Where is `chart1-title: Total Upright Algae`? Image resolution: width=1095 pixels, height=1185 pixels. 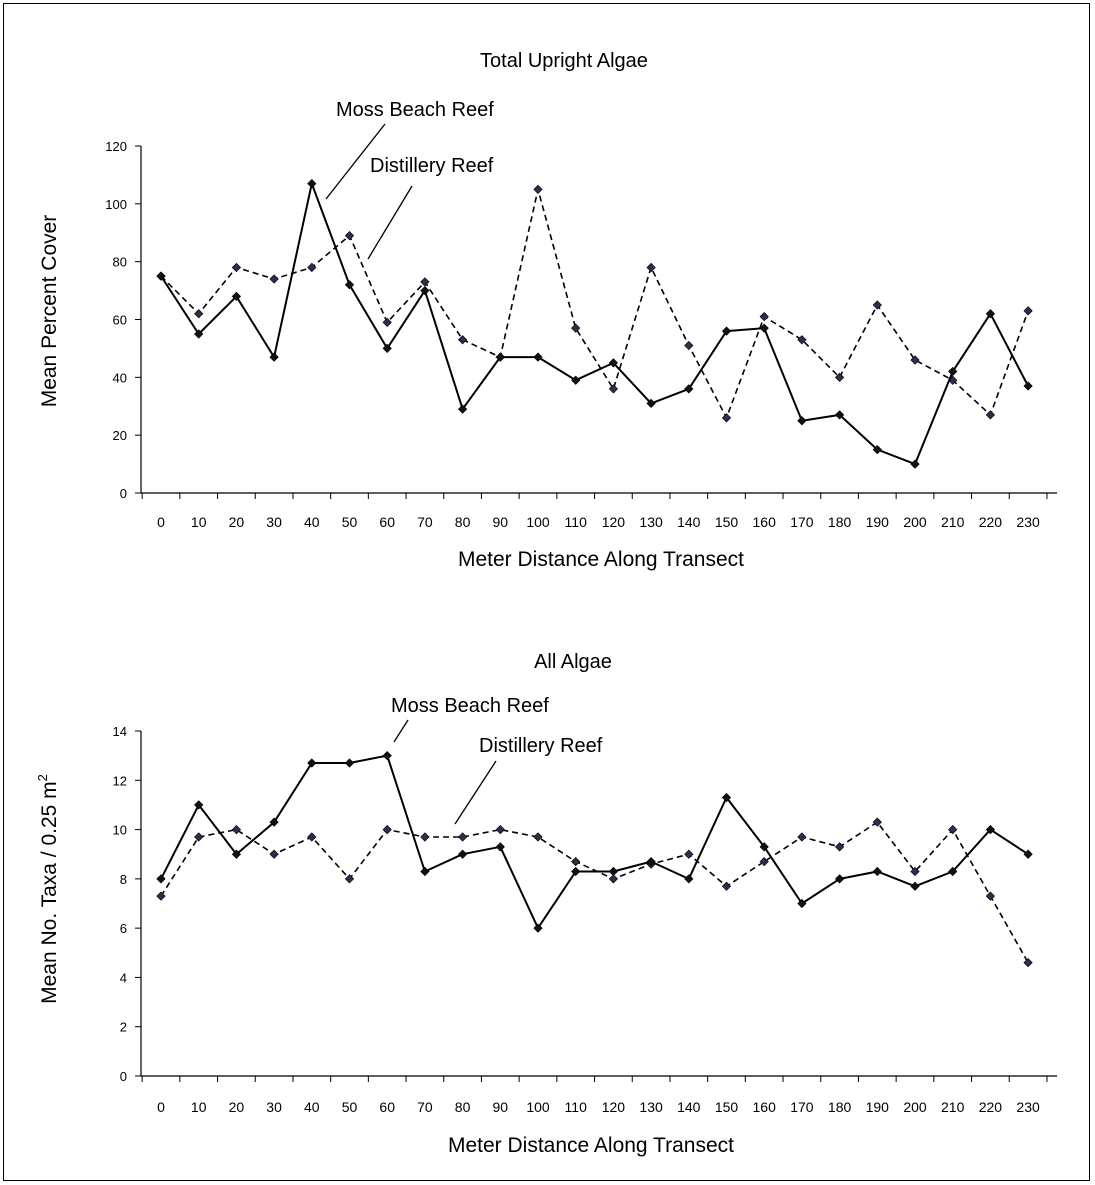
chart1-title: Total Upright Algae is located at coordinates (564, 61).